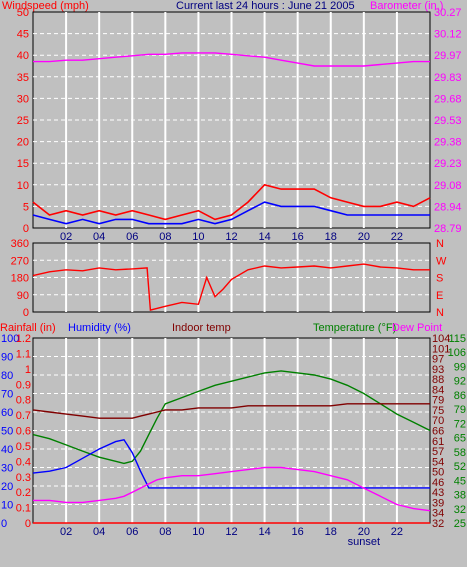  Describe the element at coordinates (439, 279) in the screenshot. I see `direction-compass-tick-label: S` at that location.